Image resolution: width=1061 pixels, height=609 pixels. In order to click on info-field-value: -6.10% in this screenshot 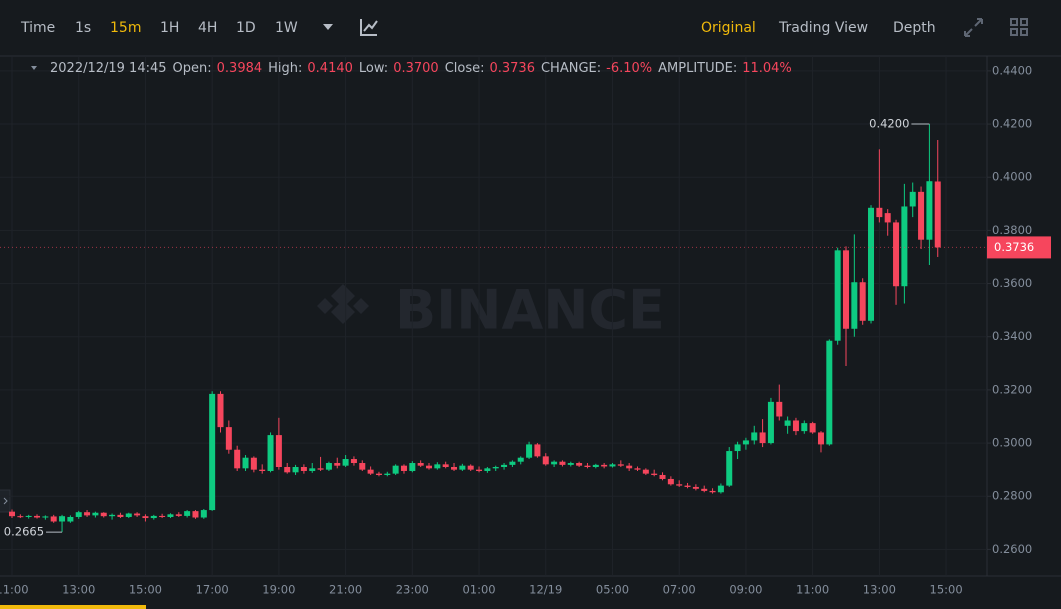, I will do `click(629, 68)`.